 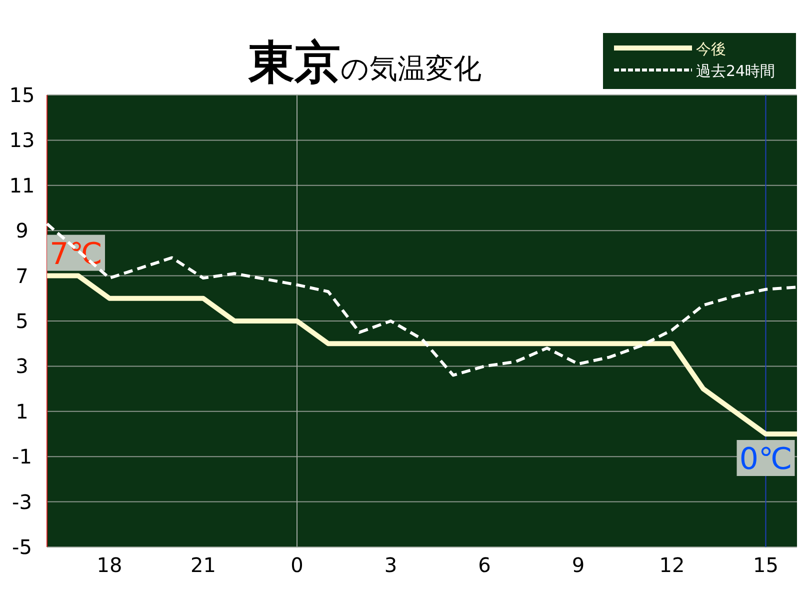 What do you see at coordinates (22, 185) in the screenshot?
I see `y-tick-label: 11` at bounding box center [22, 185].